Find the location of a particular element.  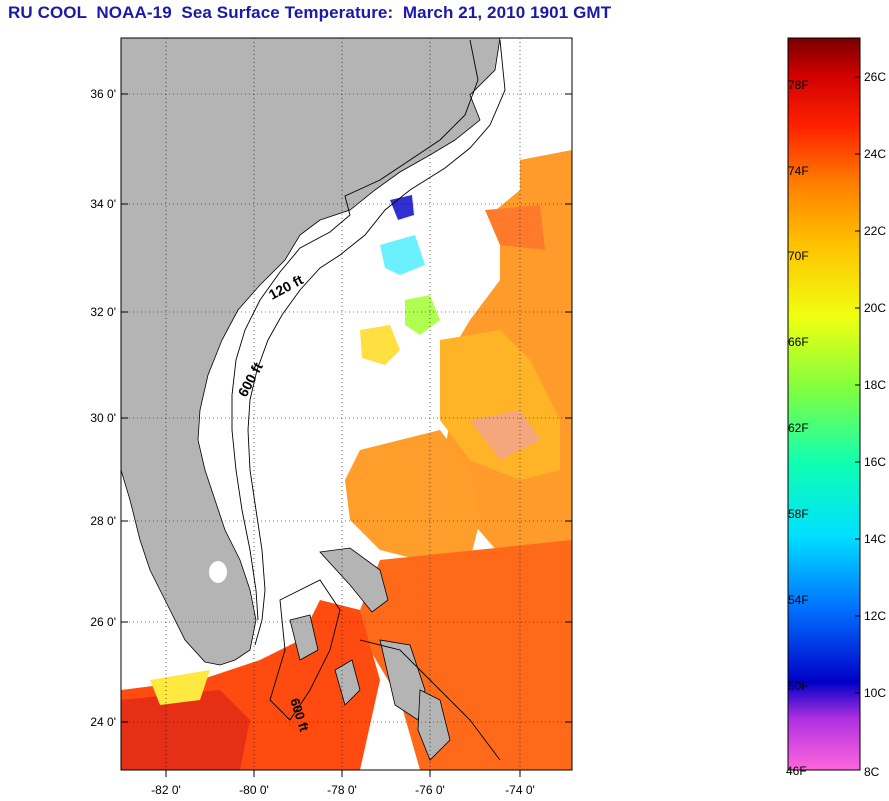

colorbar-c-label: 8C is located at coordinates (872, 772).